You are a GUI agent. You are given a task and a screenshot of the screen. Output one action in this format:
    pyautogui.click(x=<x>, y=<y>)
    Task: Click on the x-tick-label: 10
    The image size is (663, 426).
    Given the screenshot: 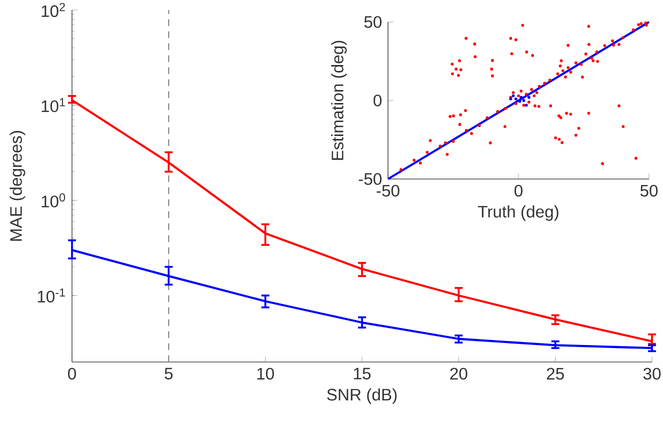 What is the action you would take?
    pyautogui.click(x=265, y=374)
    